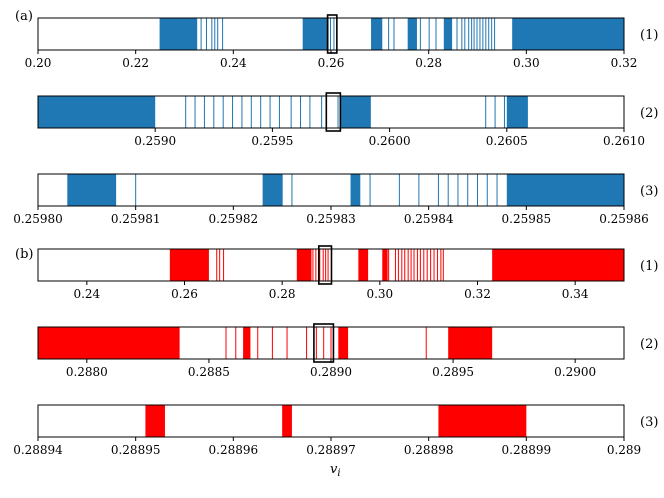 This screenshot has width=664, height=498. I want to click on x-tick-label: 0.2900, so click(575, 372).